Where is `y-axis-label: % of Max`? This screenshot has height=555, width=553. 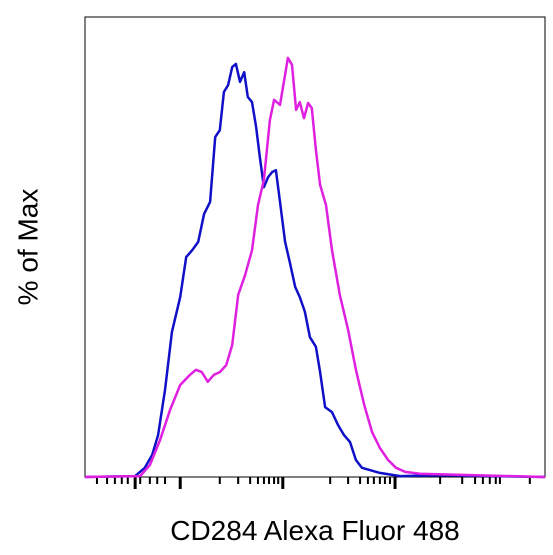
y-axis-label: % of Max is located at coordinates (27, 247).